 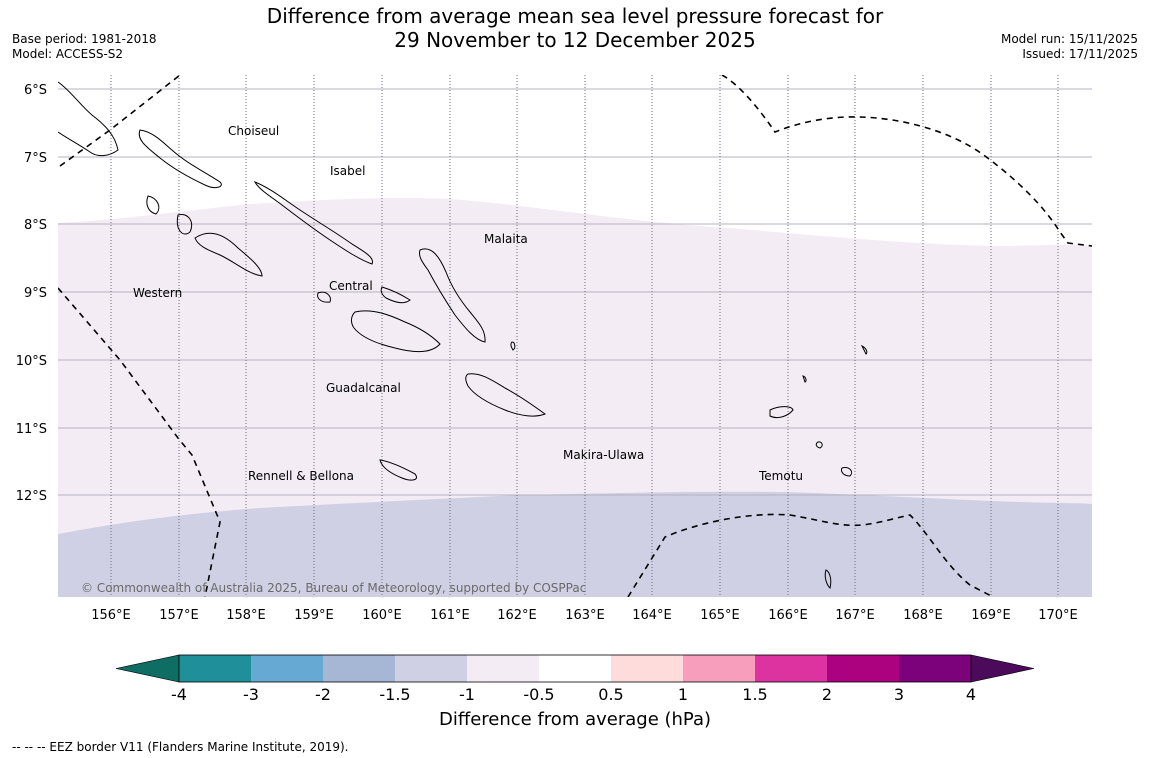 I want to click on eez-border-south, so click(x=811, y=555).